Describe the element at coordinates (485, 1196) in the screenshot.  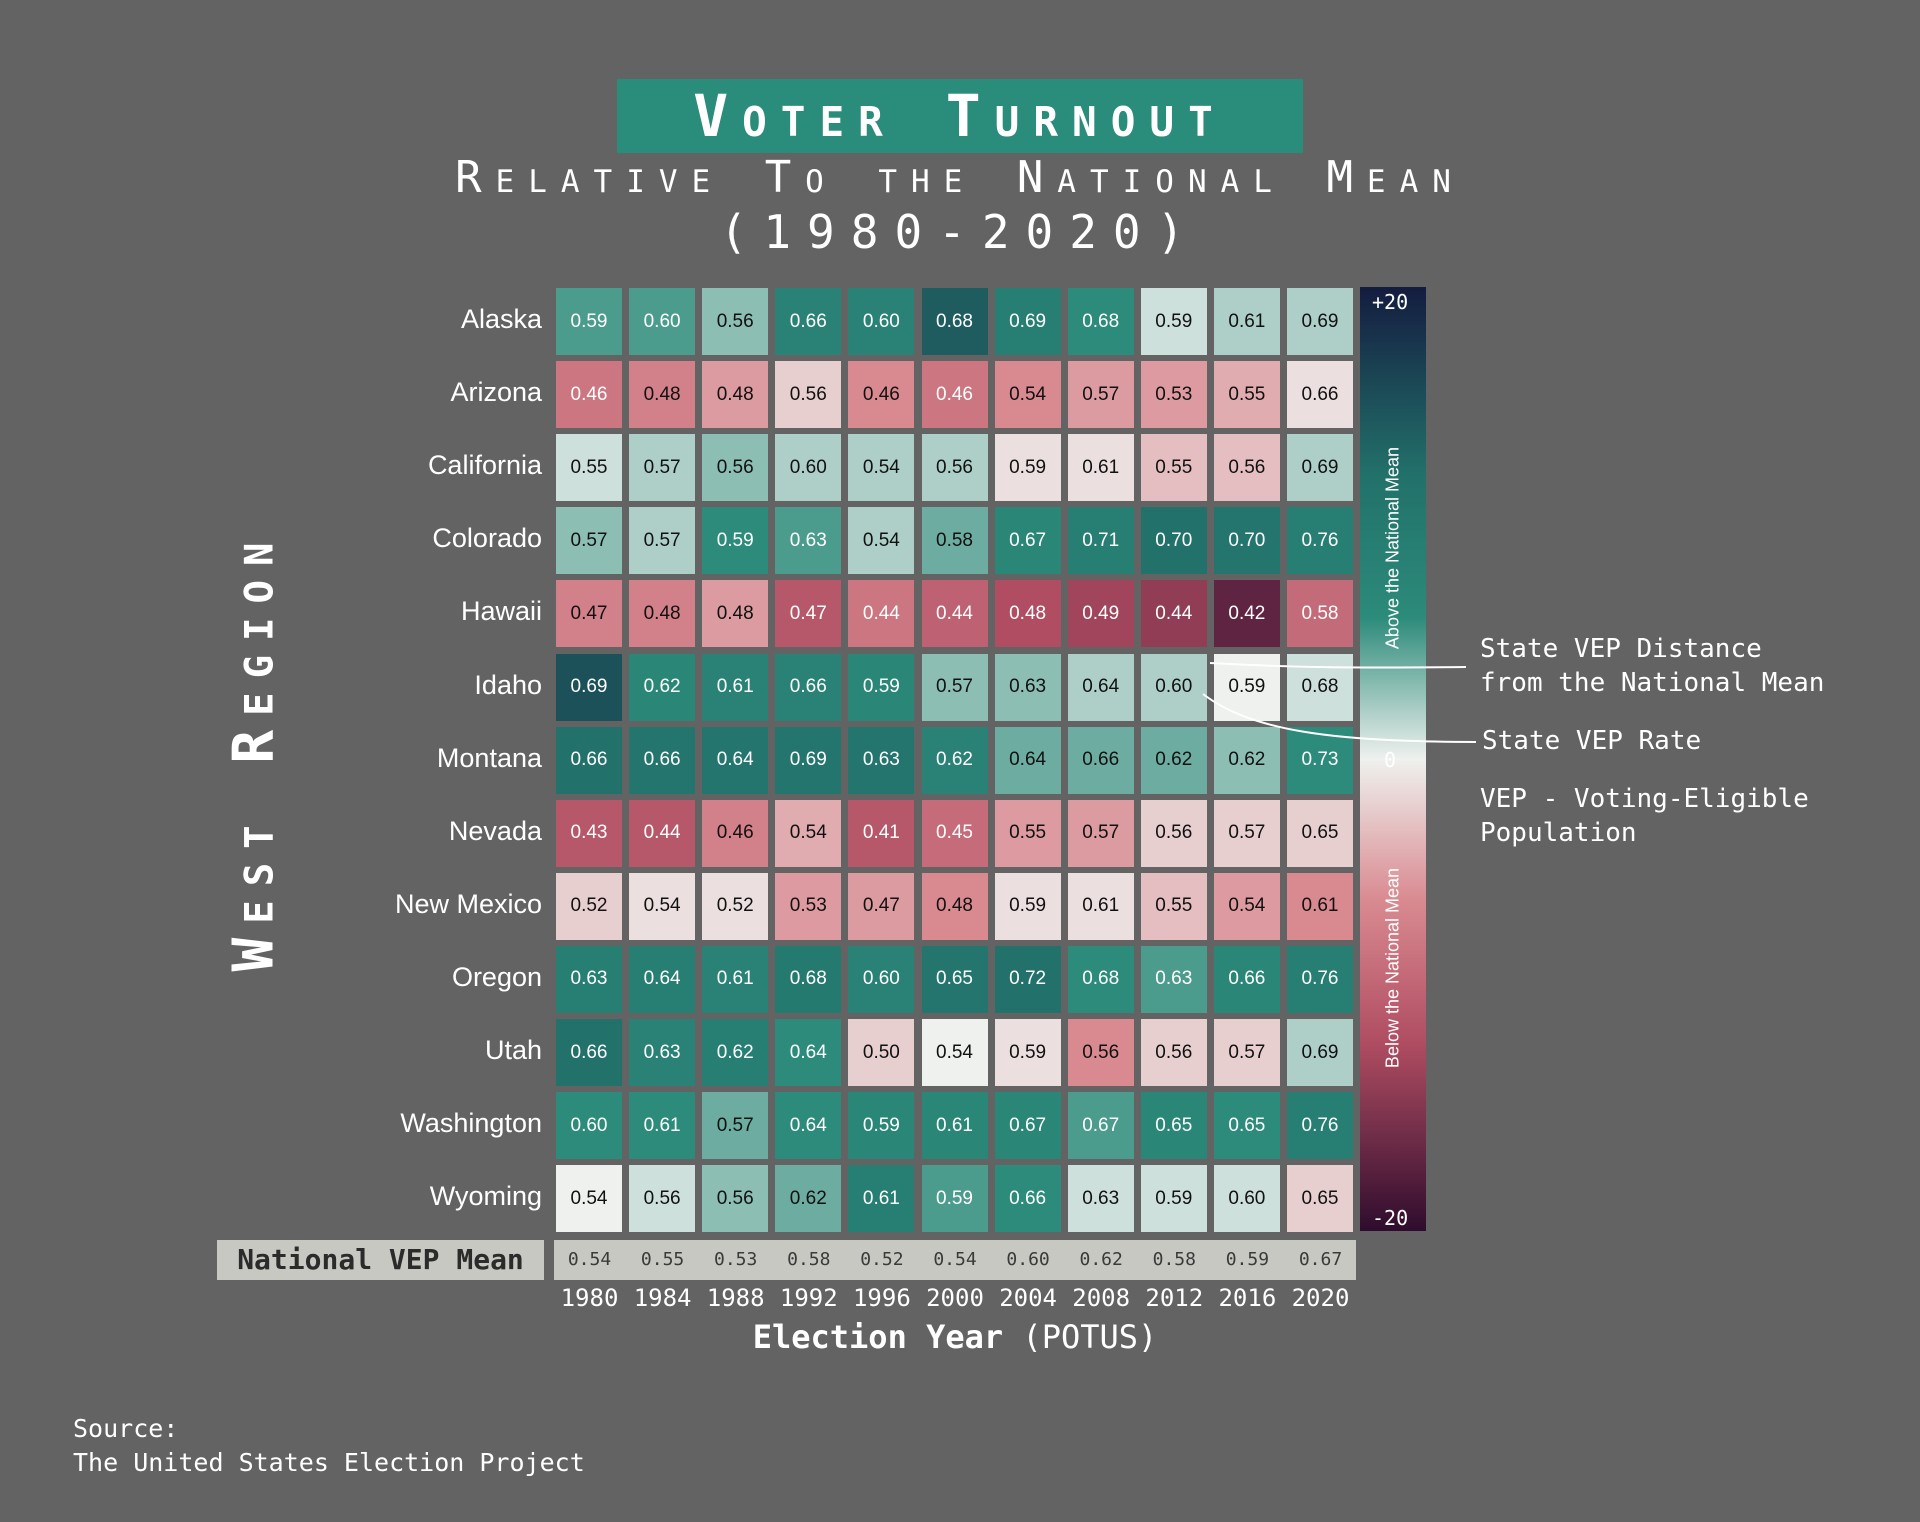
I see `row-label-wyoming: Wyoming` at that location.